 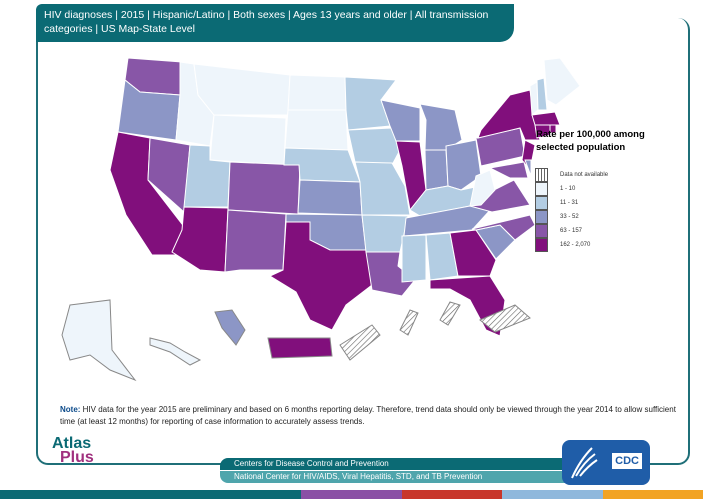 What do you see at coordinates (546, 118) in the screenshot?
I see `state-ma` at bounding box center [546, 118].